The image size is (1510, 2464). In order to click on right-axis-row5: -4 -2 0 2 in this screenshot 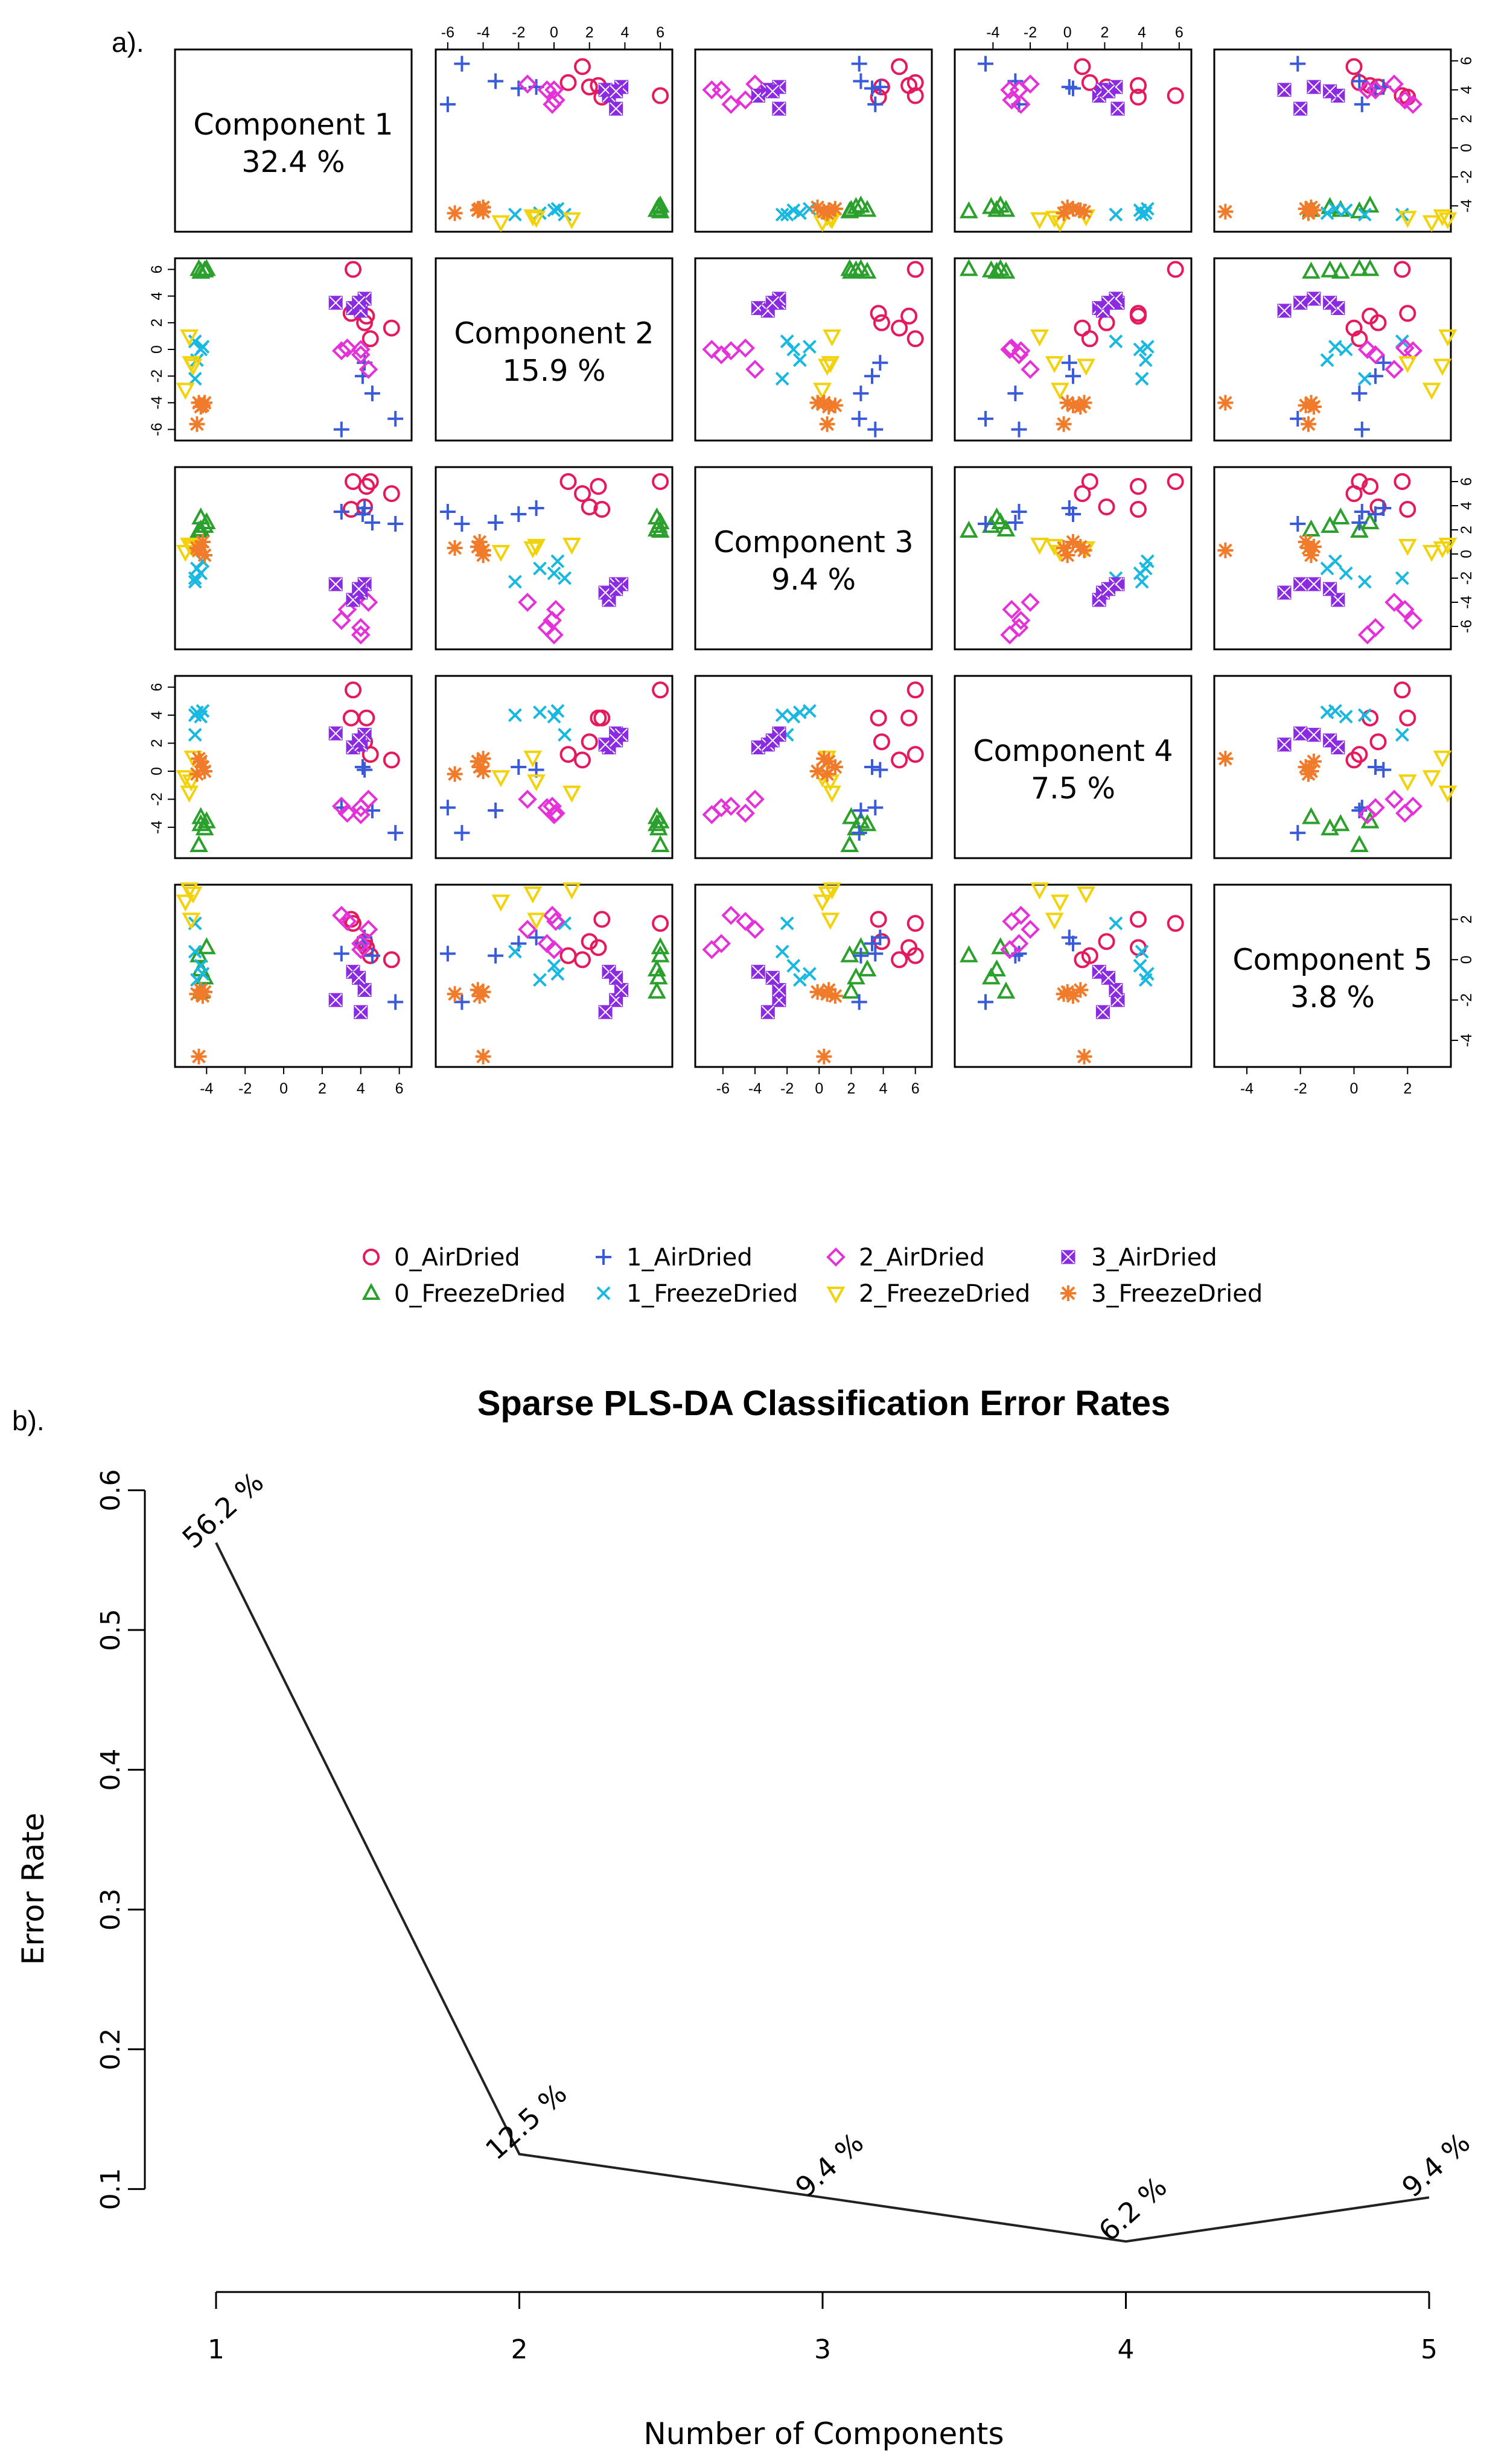, I will do `click(1463, 981)`.